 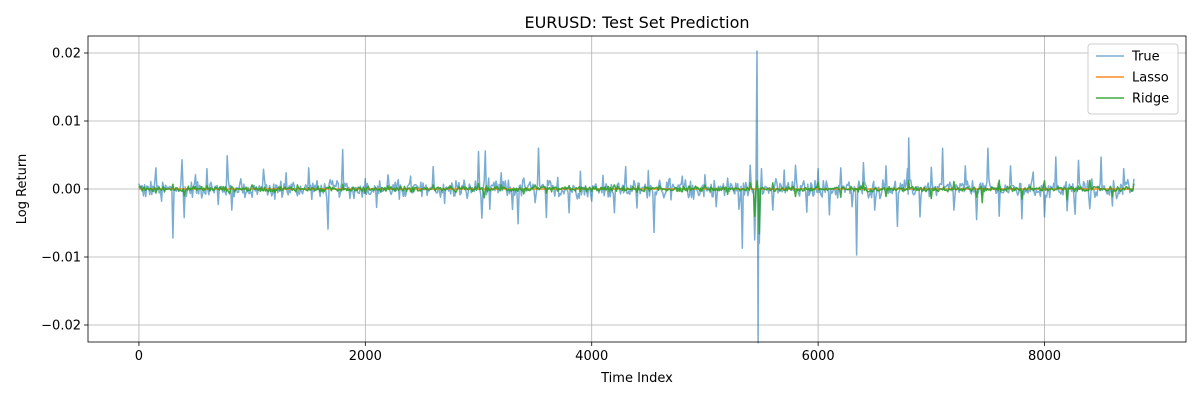 I want to click on x-axis: 0 2000 4000 6000 8000, so click(x=598, y=353).